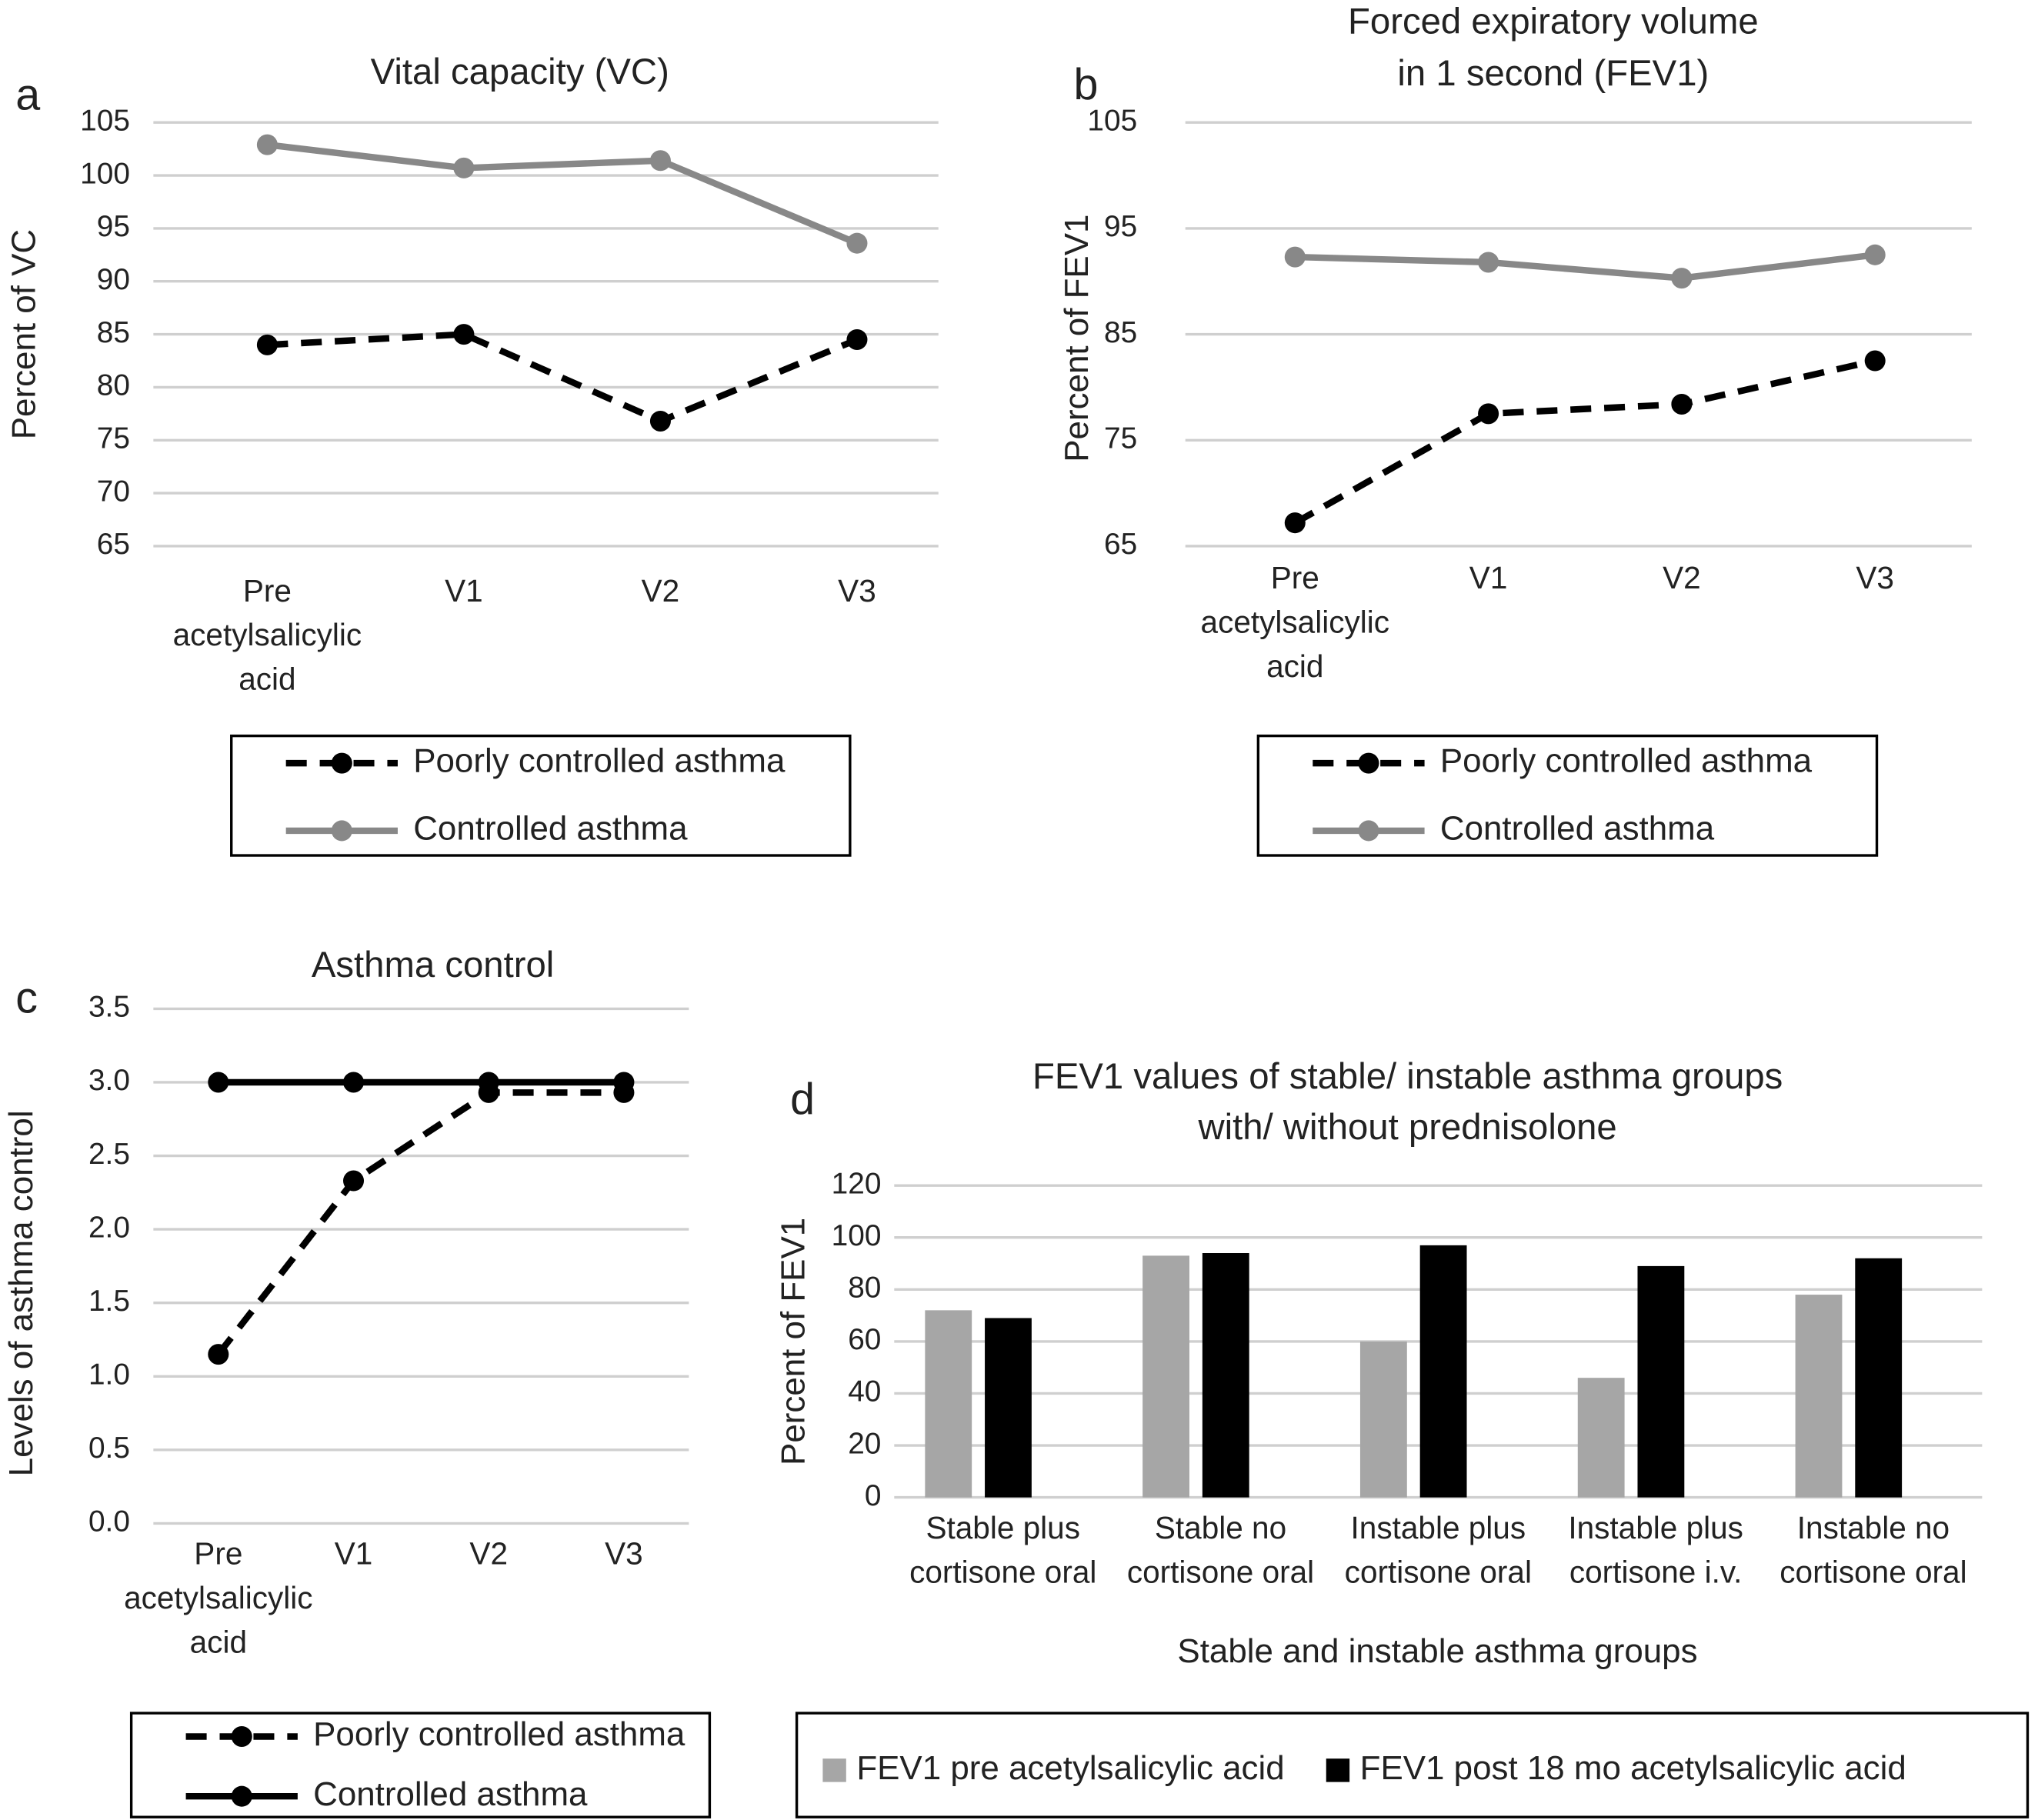  I want to click on y-tick-label: 1.0, so click(109, 1375).